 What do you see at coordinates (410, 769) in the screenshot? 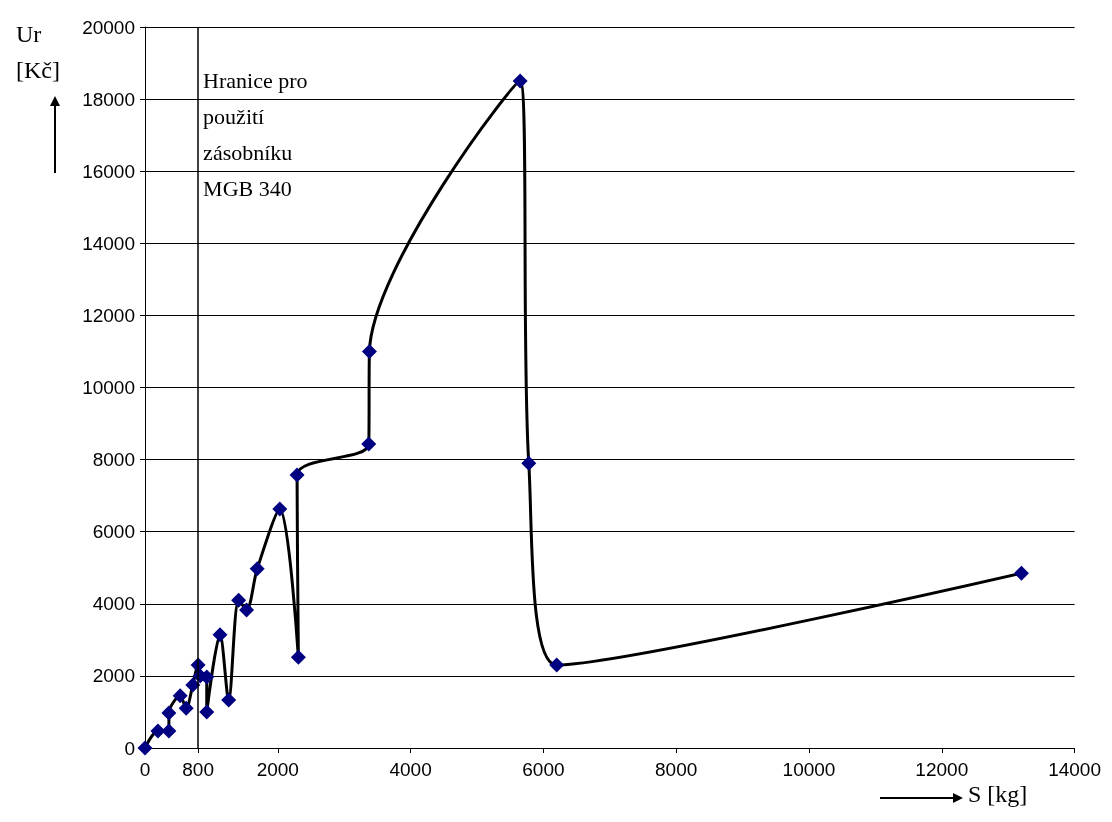
I see `x-tick-label: 4000` at bounding box center [410, 769].